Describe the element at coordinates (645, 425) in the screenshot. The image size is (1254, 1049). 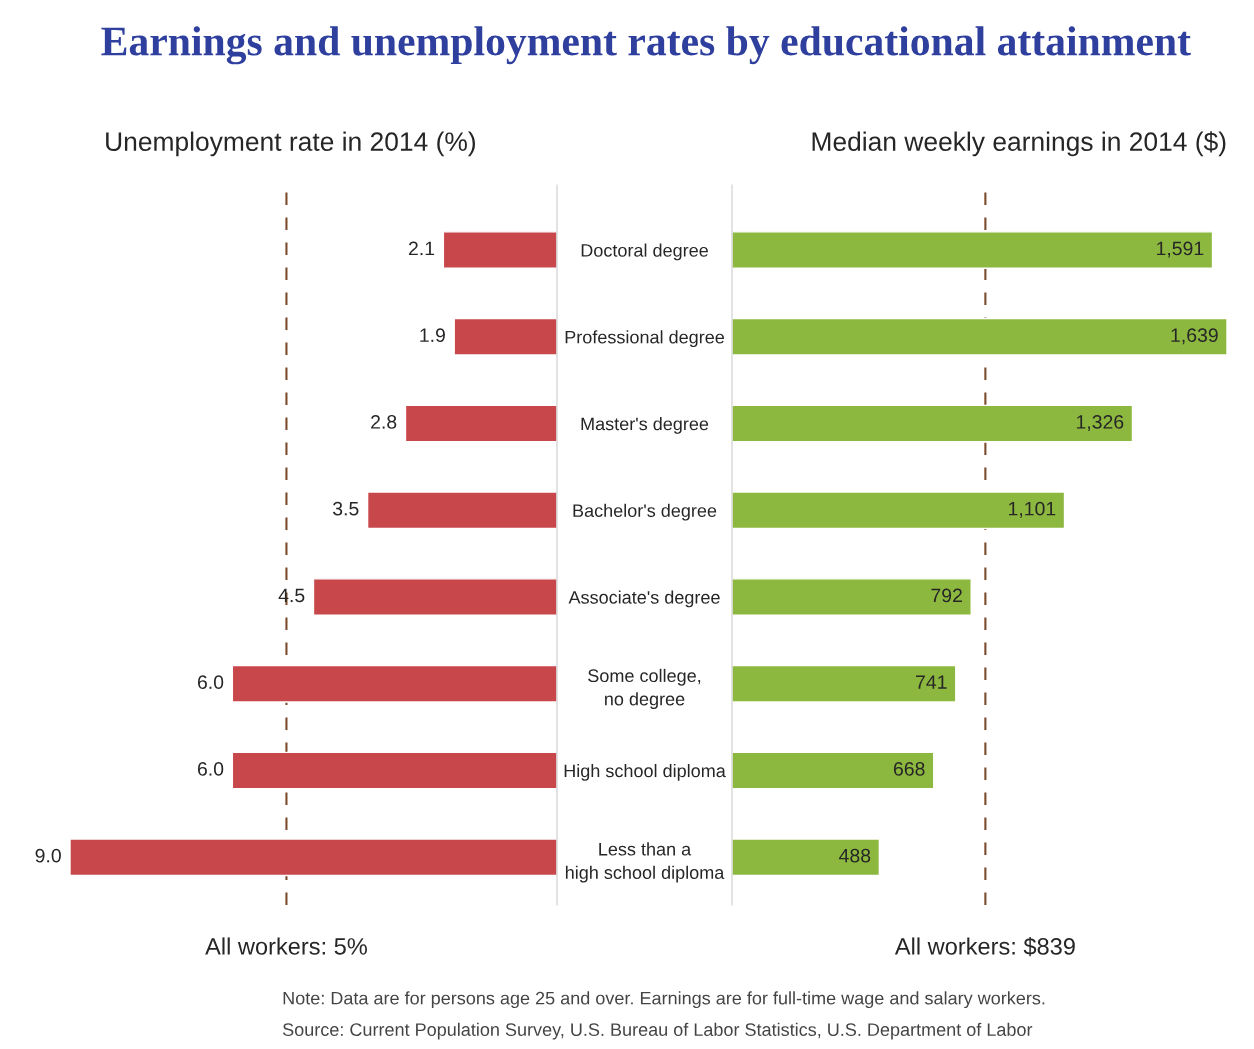
I see `y-tick-label: Master's degree` at that location.